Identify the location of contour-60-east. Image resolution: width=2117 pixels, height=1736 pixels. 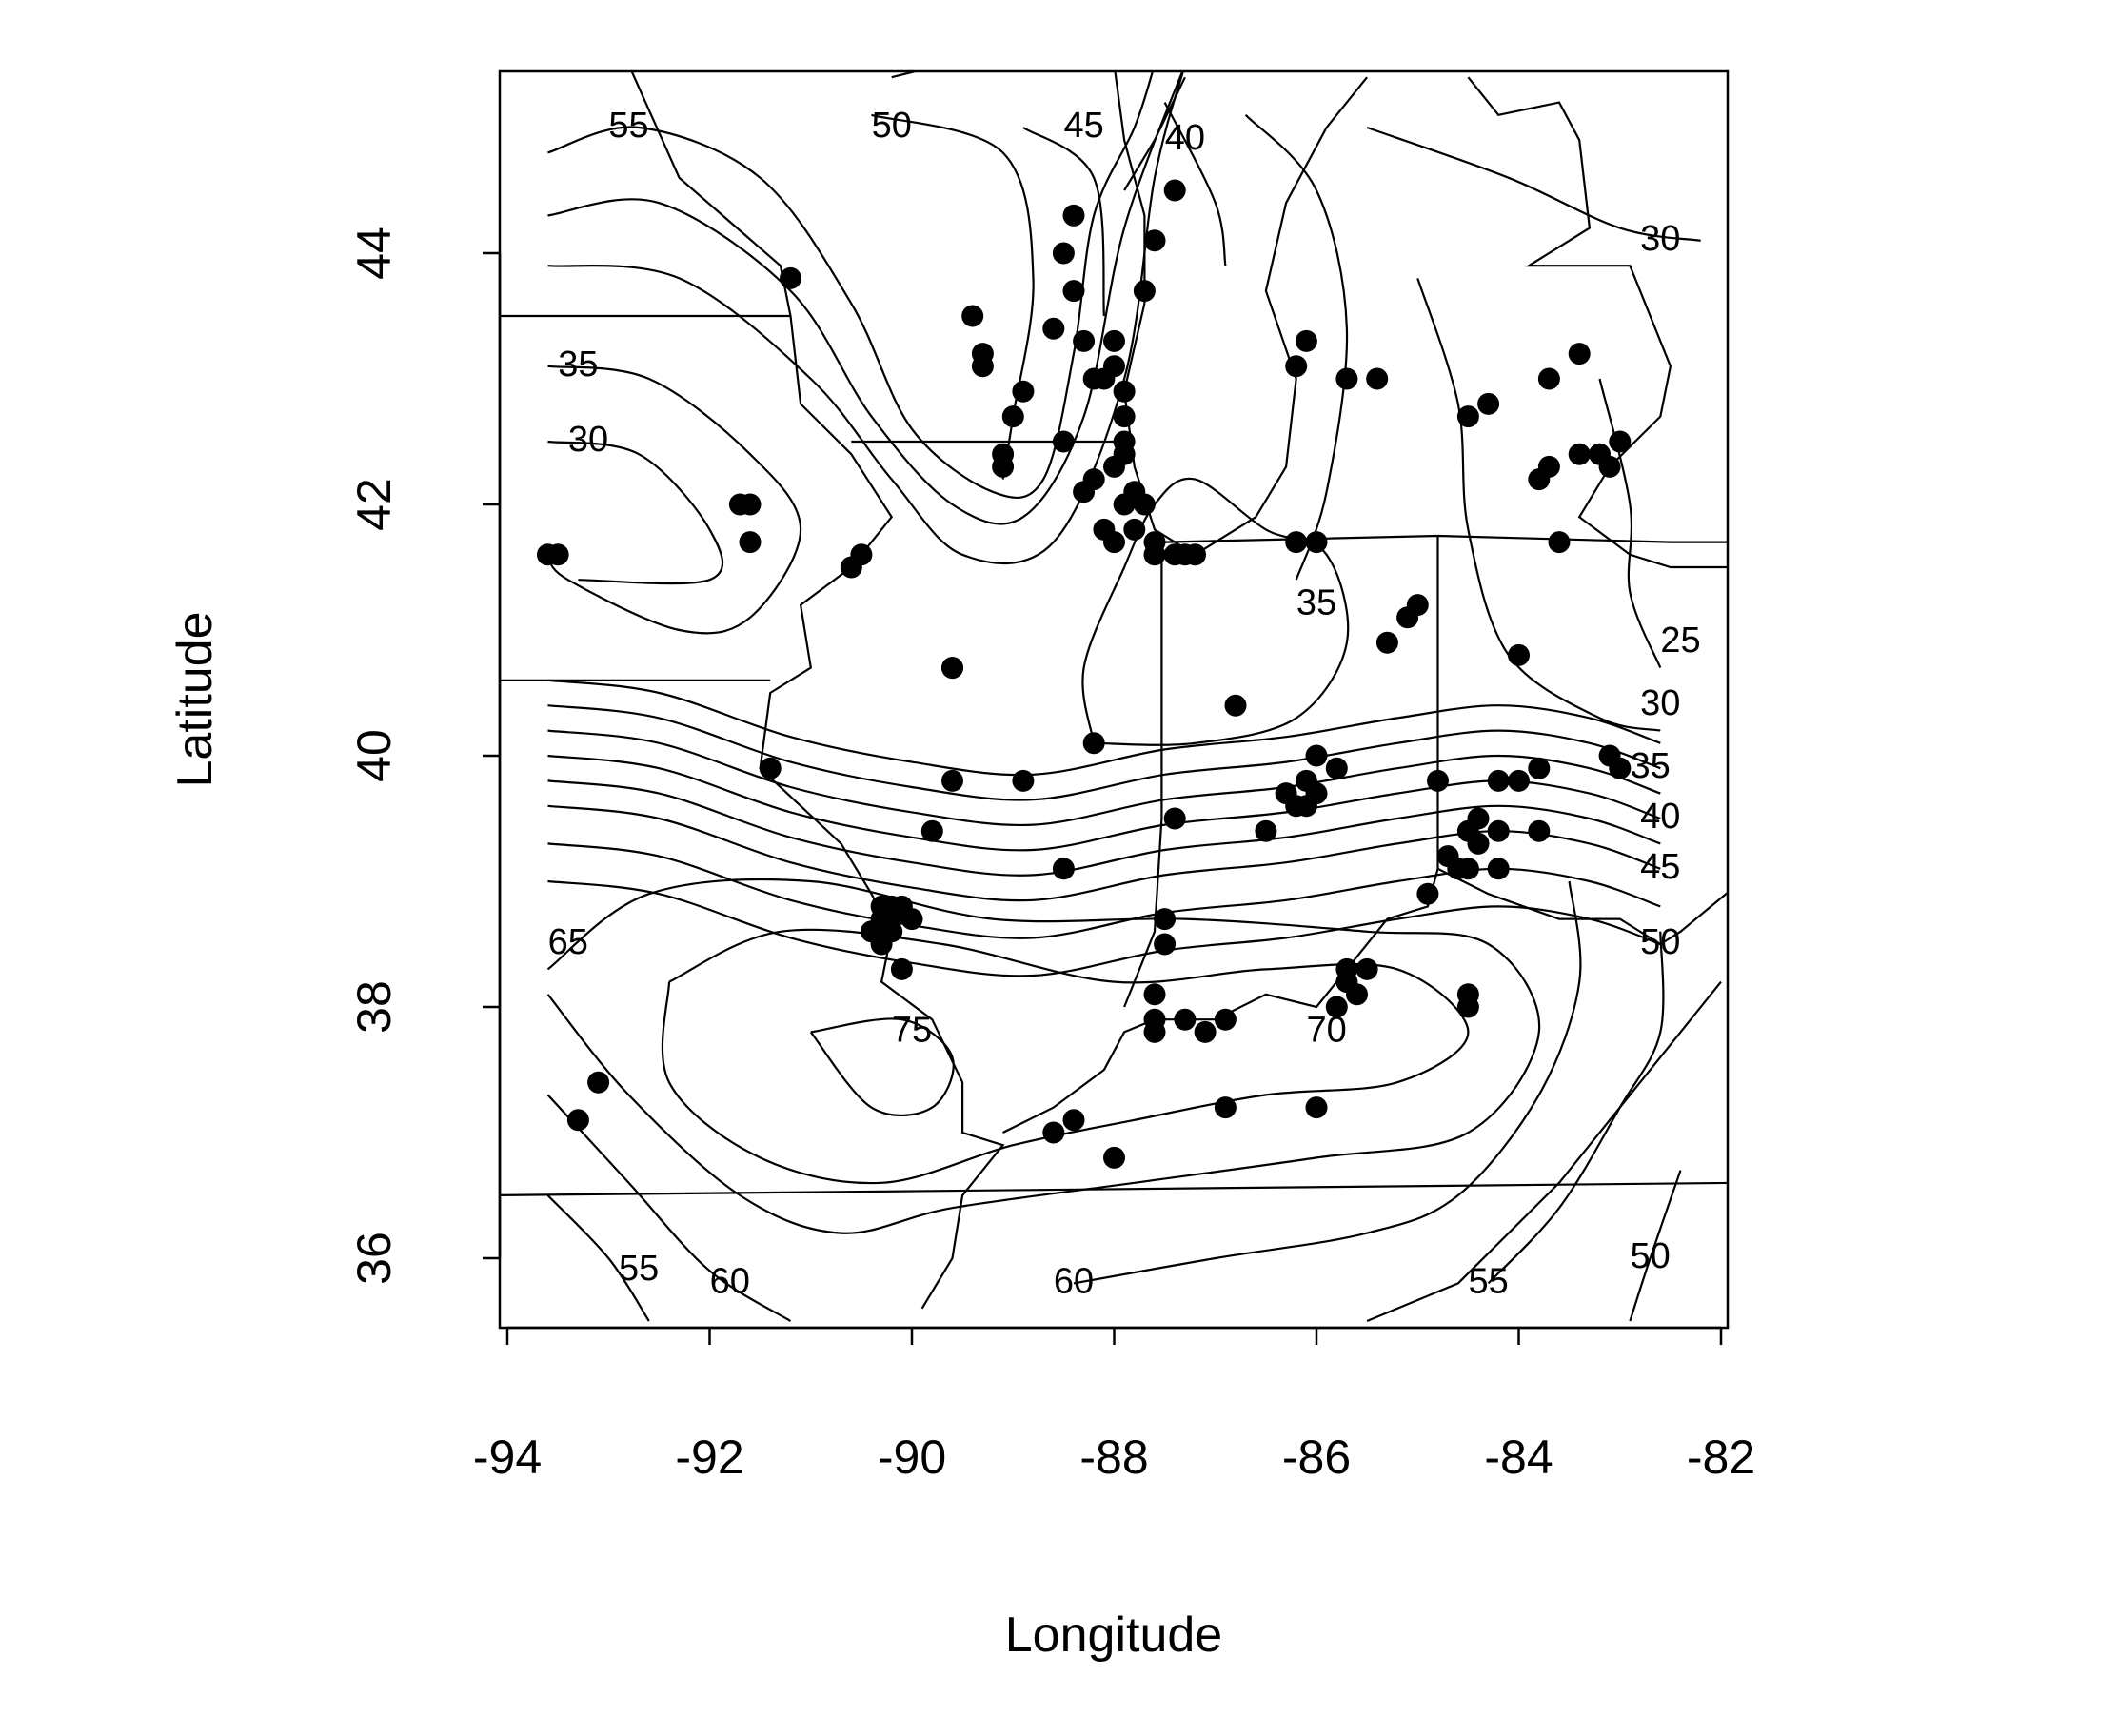
(1328, 1082).